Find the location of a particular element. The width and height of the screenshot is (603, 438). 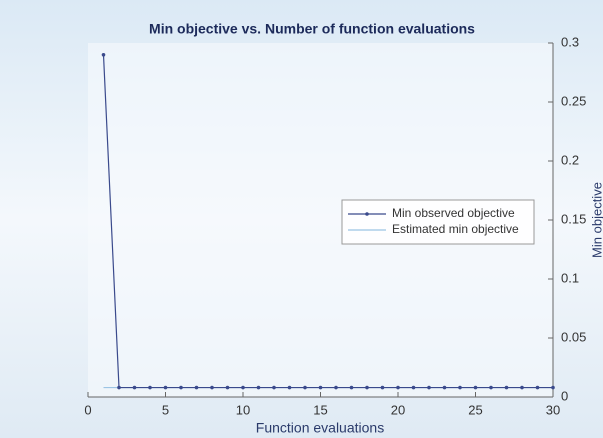

x-axis-label: Function evaluations is located at coordinates (320, 428).